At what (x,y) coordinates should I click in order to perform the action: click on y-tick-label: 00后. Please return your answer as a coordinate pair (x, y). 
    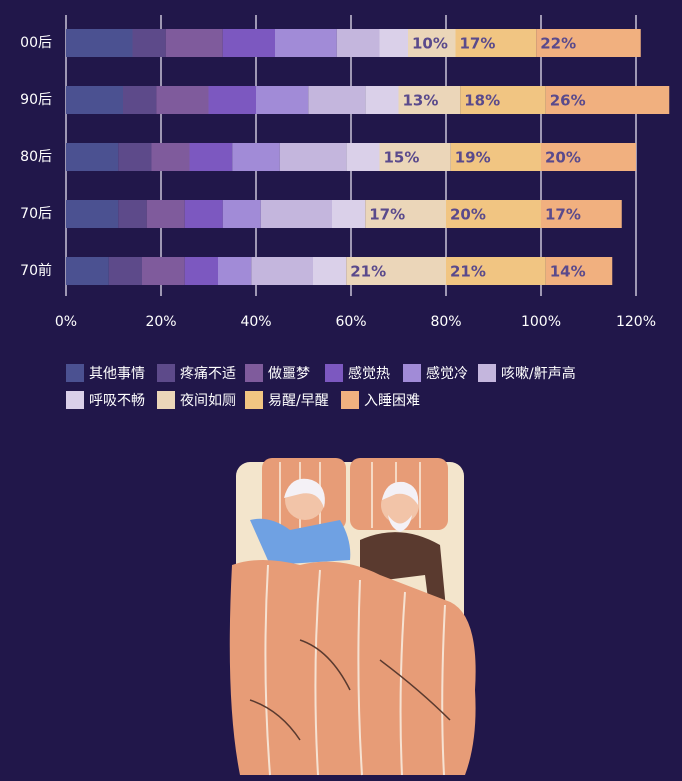
    Looking at the image, I should click on (36, 43).